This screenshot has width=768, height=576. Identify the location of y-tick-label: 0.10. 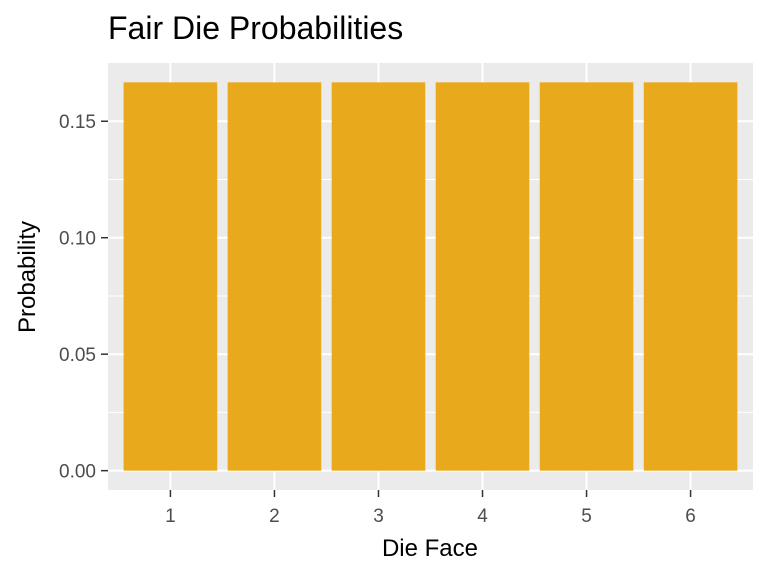
(77, 239).